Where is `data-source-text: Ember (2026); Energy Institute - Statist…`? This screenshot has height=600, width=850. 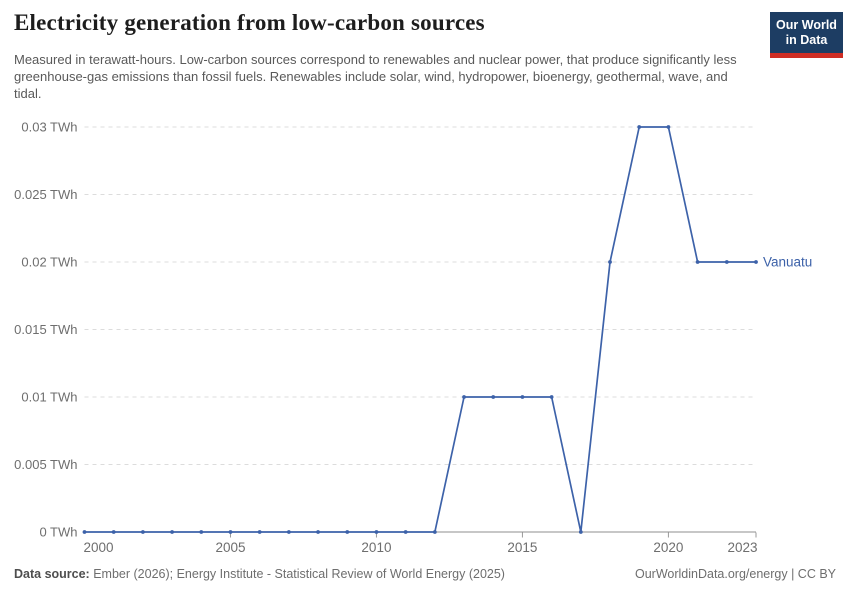 data-source-text: Ember (2026); Energy Institute - Statist… is located at coordinates (297, 574).